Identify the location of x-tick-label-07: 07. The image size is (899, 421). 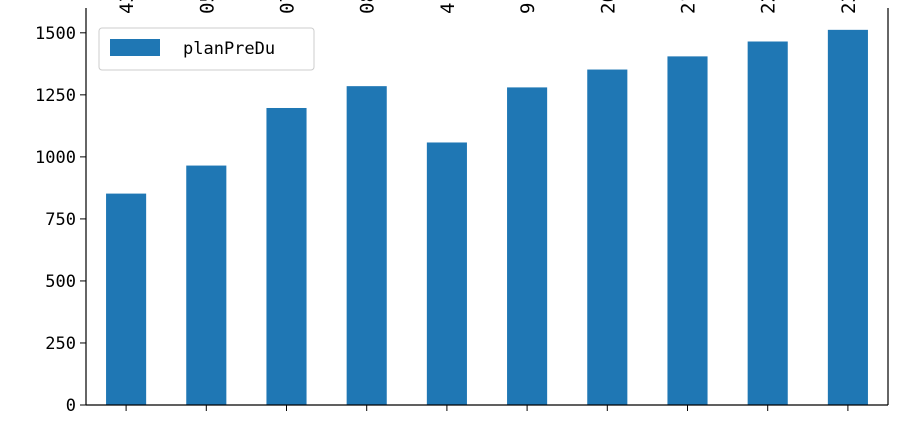
(288, 7).